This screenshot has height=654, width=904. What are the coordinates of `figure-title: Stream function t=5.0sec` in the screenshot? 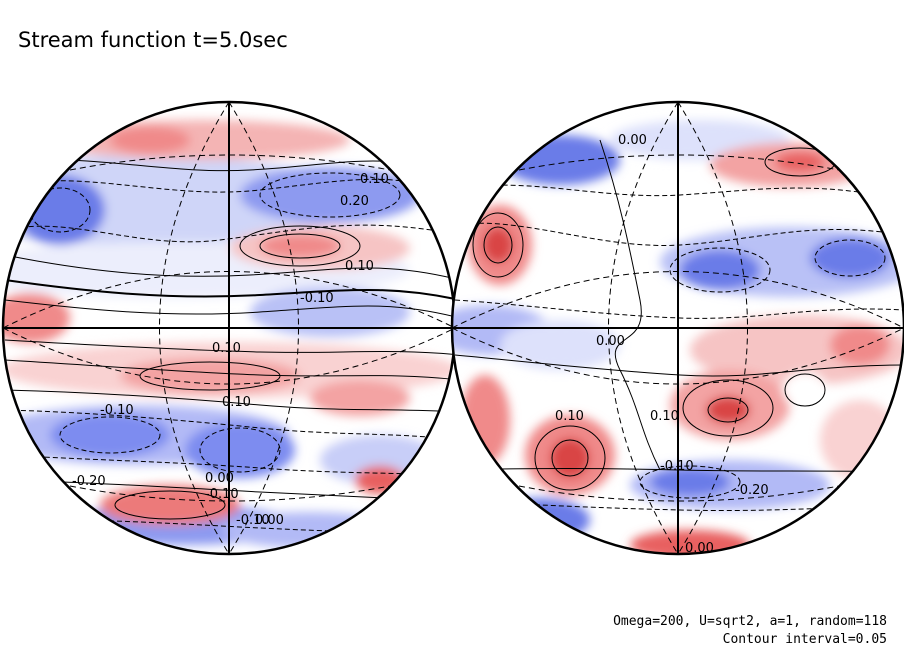 It's located at (153, 40).